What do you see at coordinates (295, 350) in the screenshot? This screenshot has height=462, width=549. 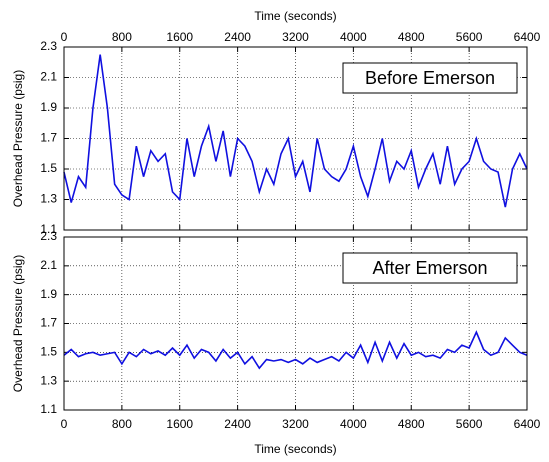 I see `data-line` at bounding box center [295, 350].